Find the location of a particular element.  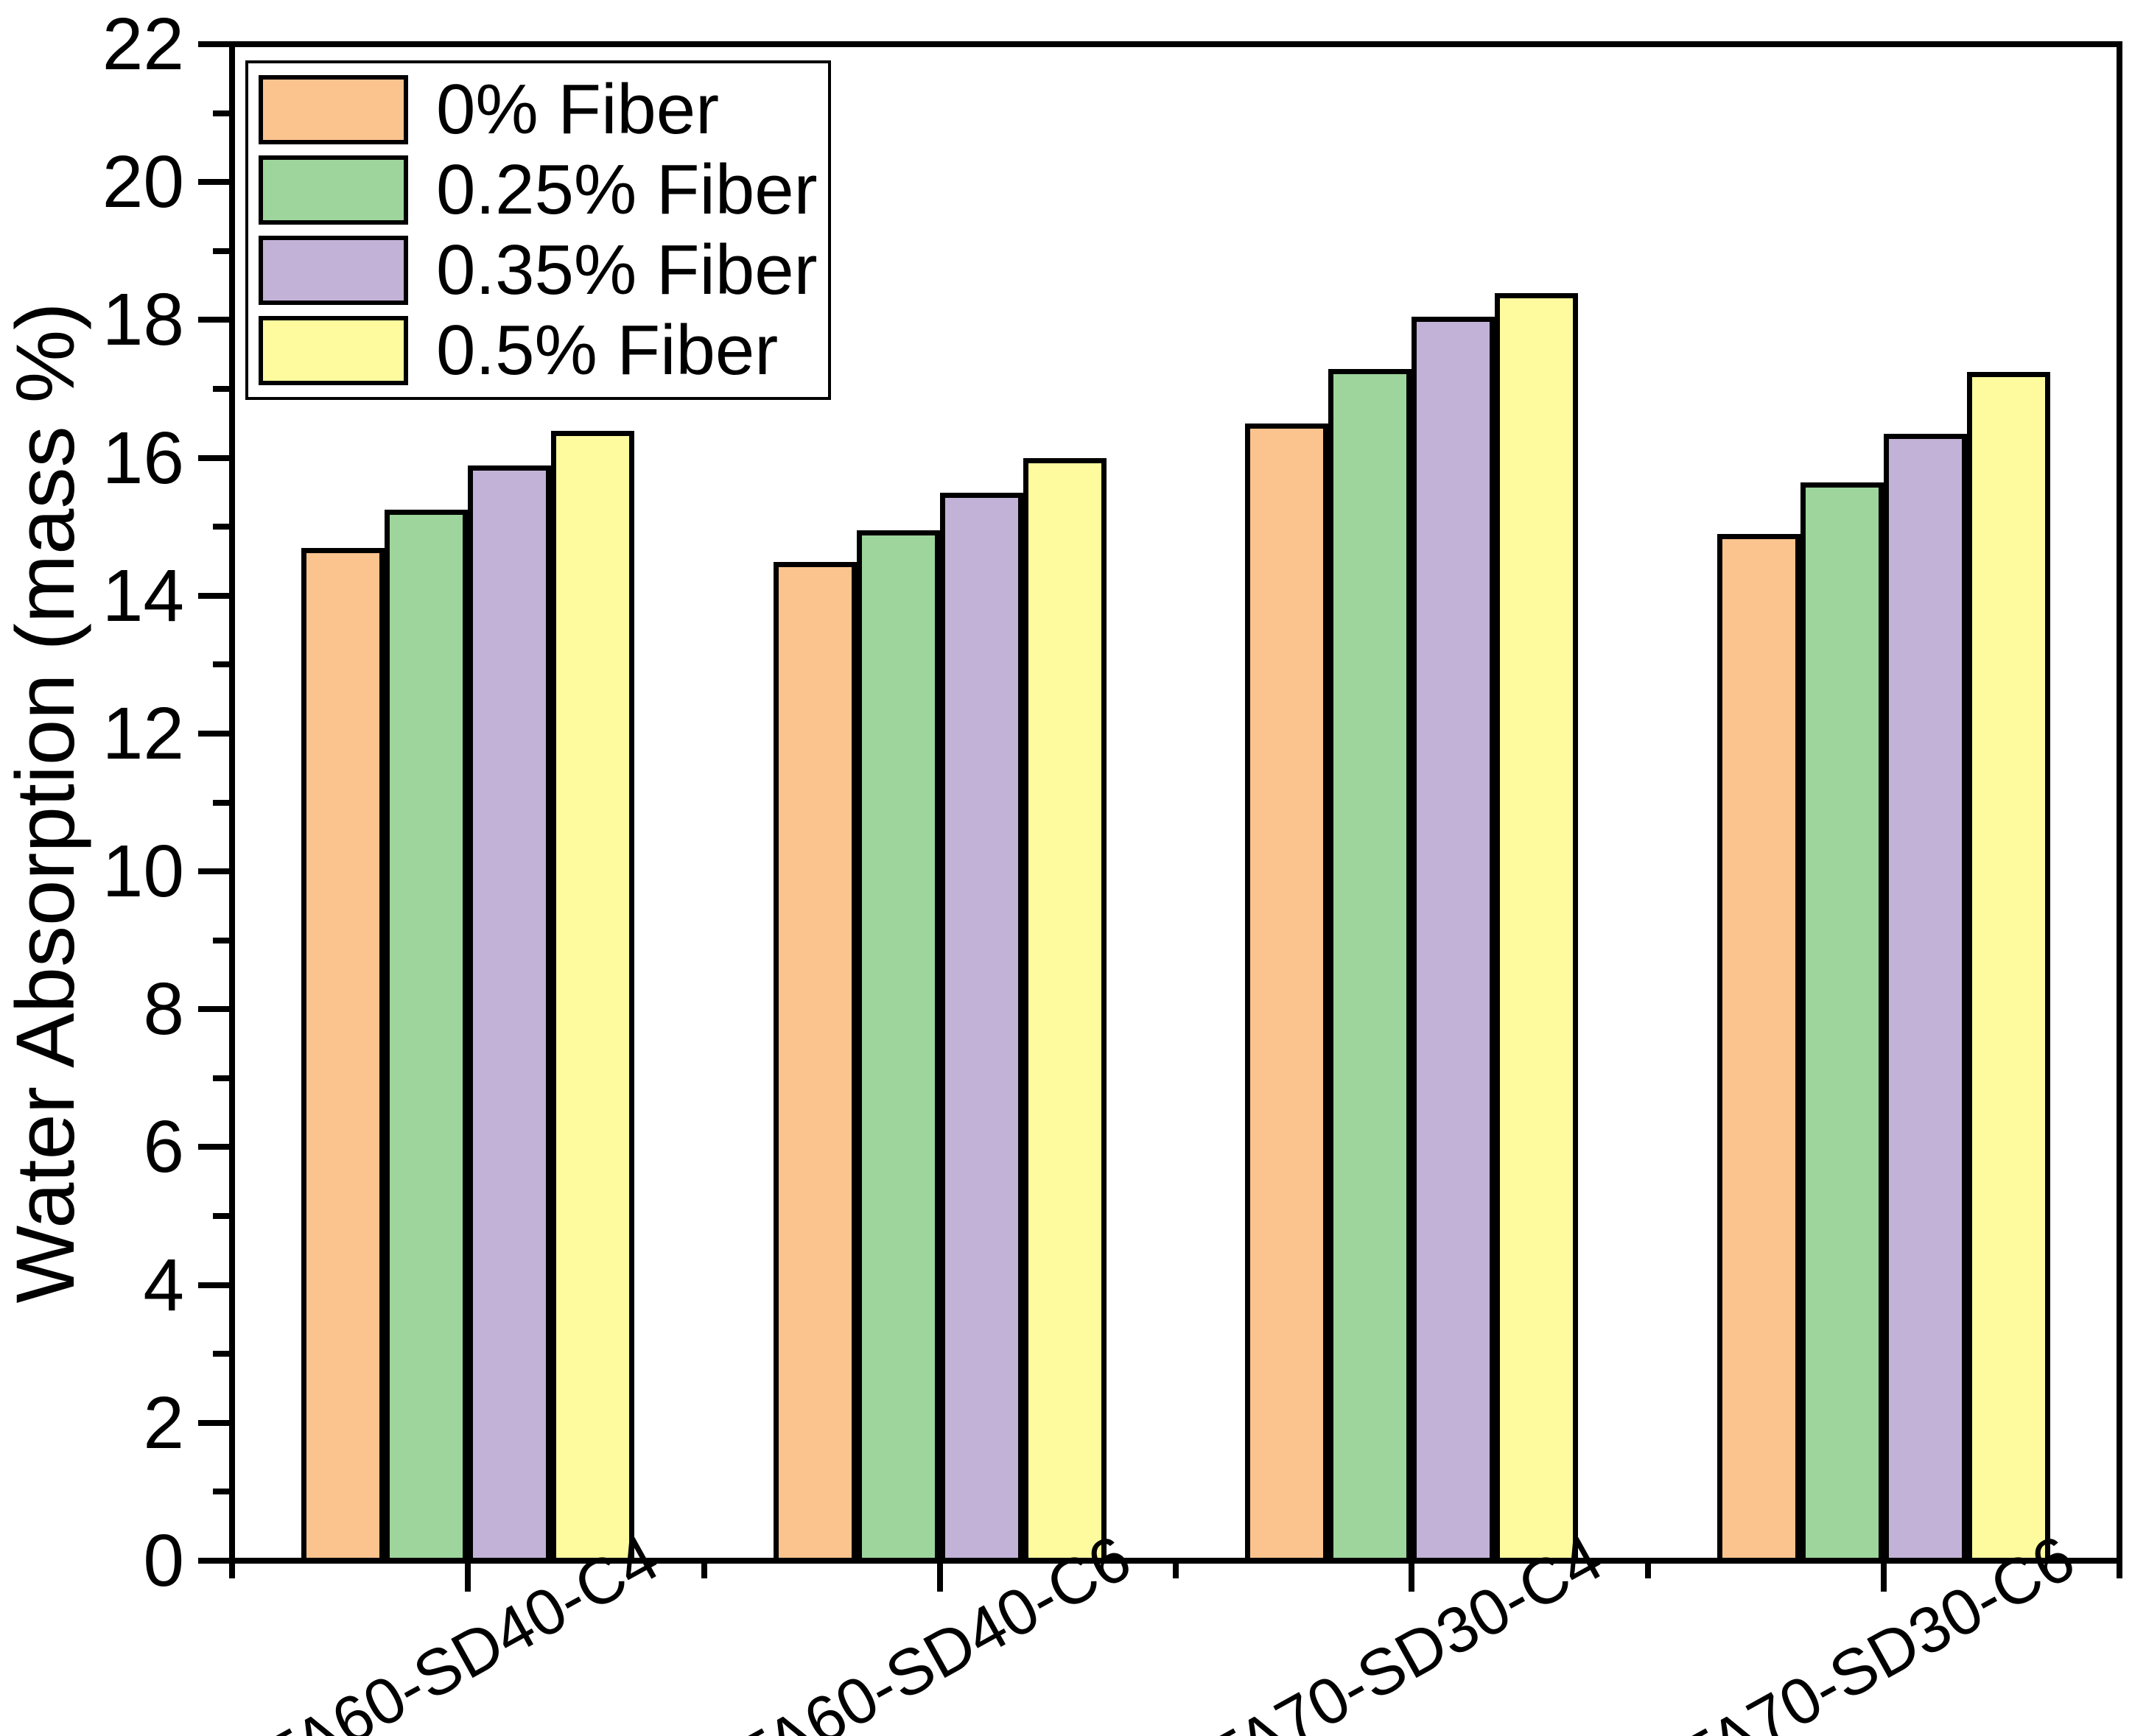

bar-FA60-SD40-C6-0.25Fiber is located at coordinates (898, 1047).